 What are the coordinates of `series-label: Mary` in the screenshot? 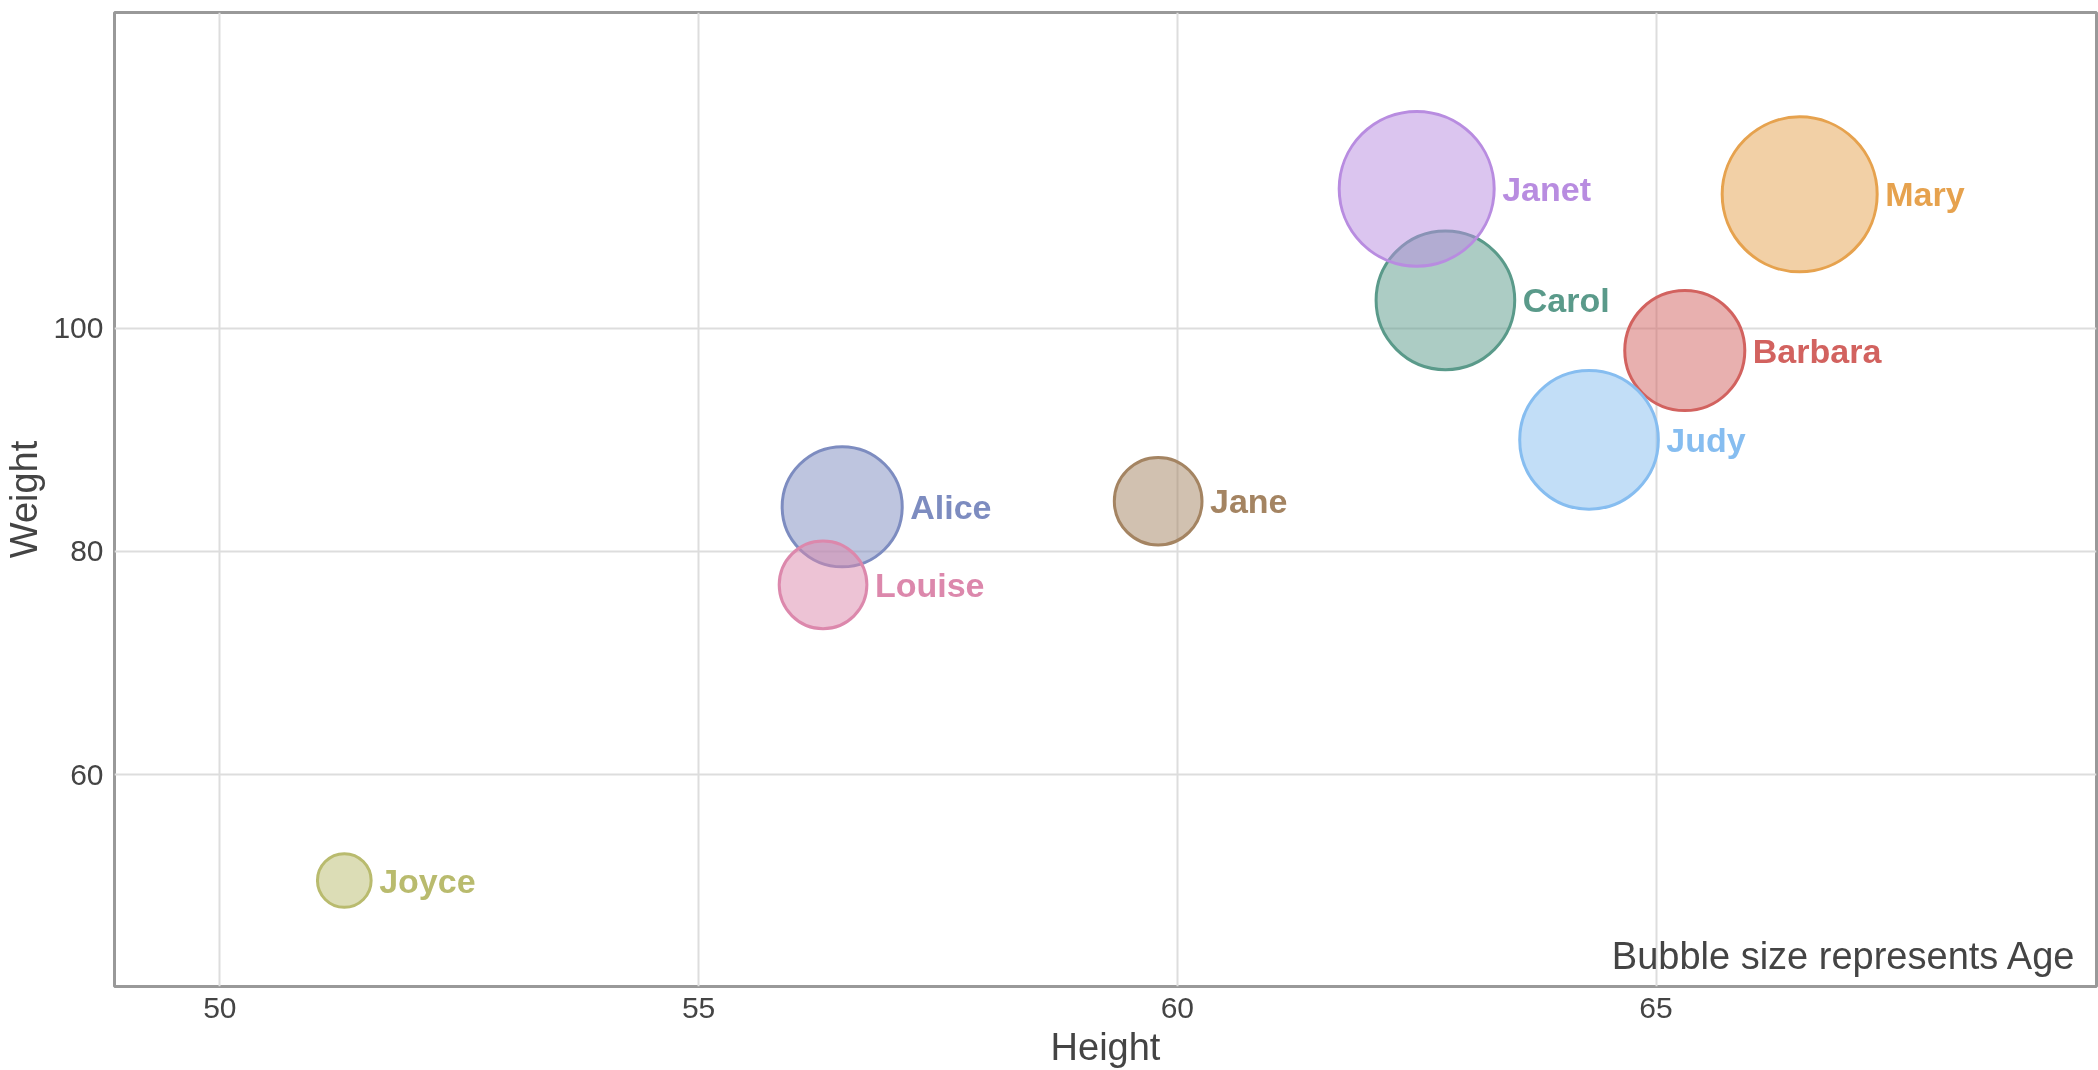 It's located at (1925, 194).